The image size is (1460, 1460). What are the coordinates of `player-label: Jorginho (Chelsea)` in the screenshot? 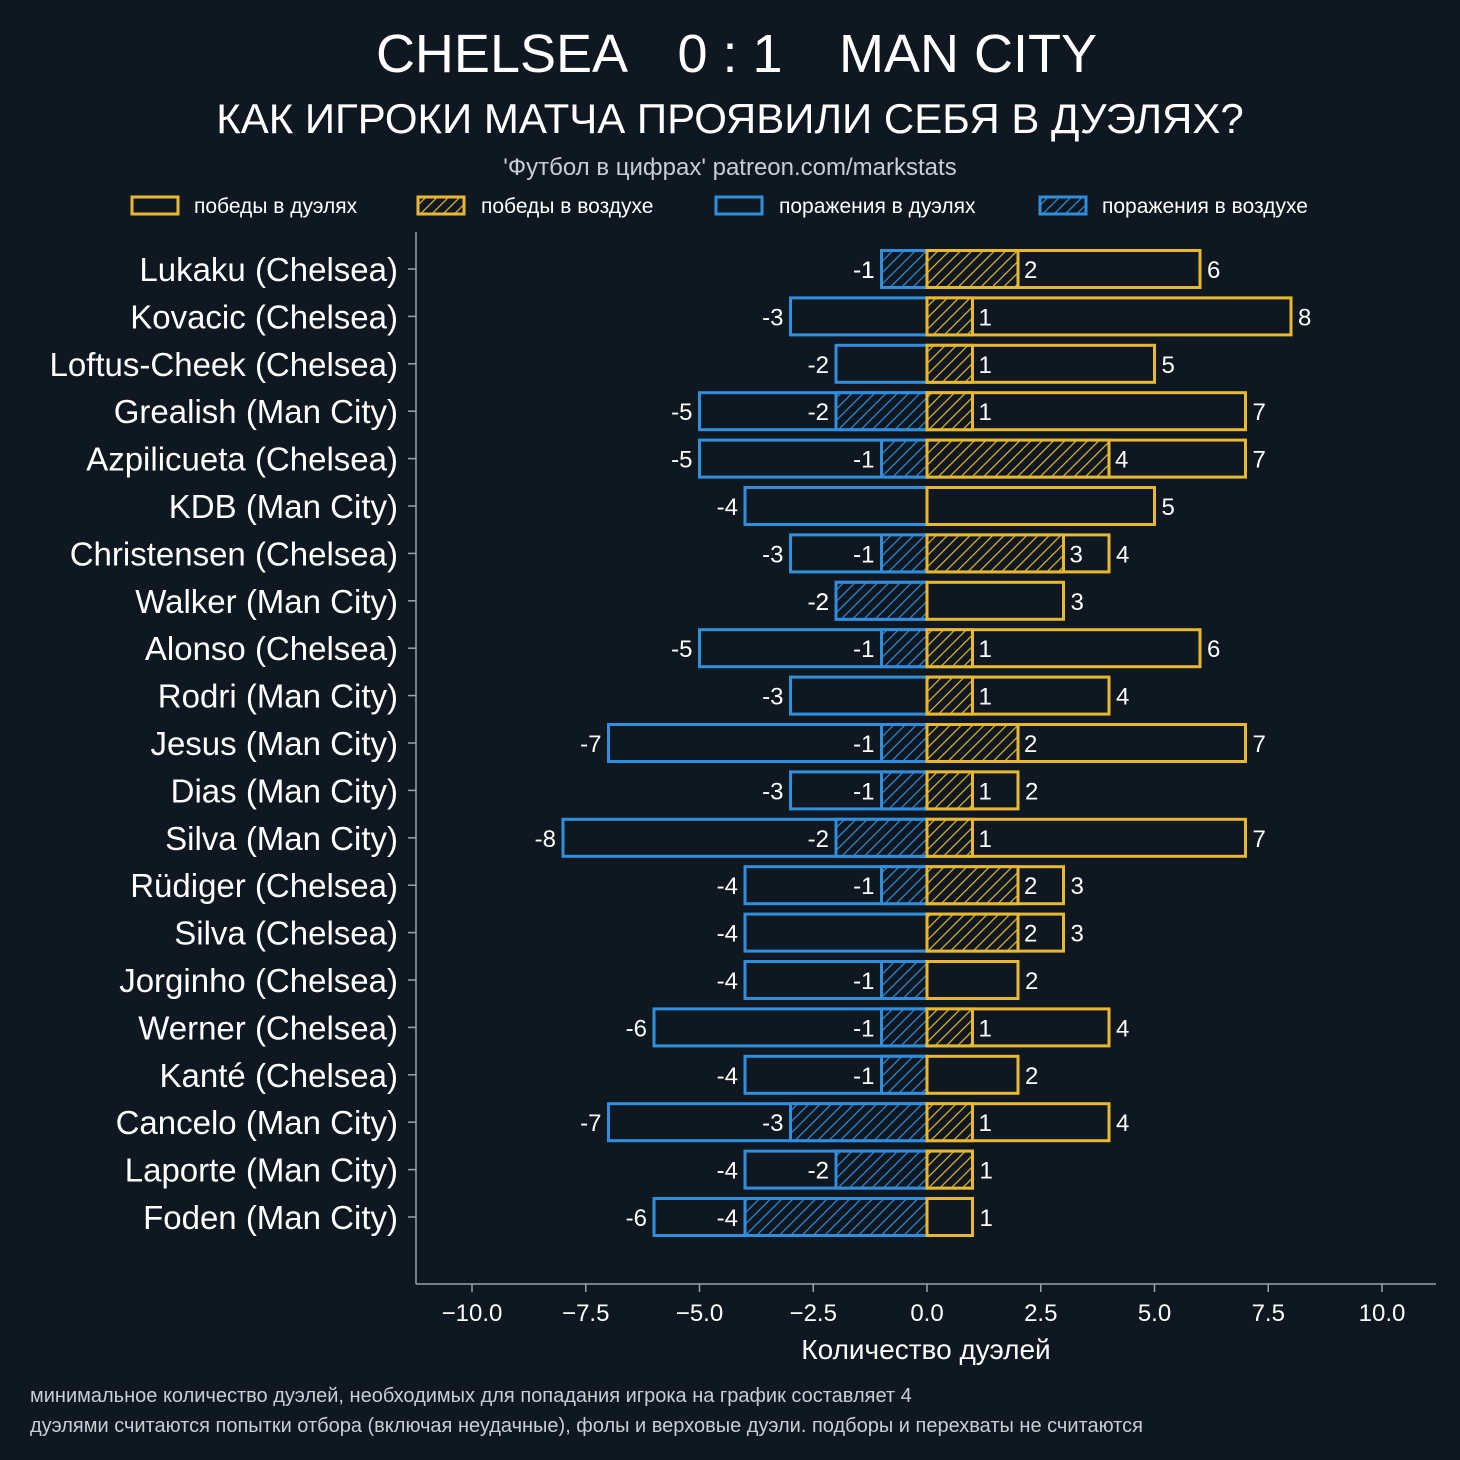 It's located at (258, 980).